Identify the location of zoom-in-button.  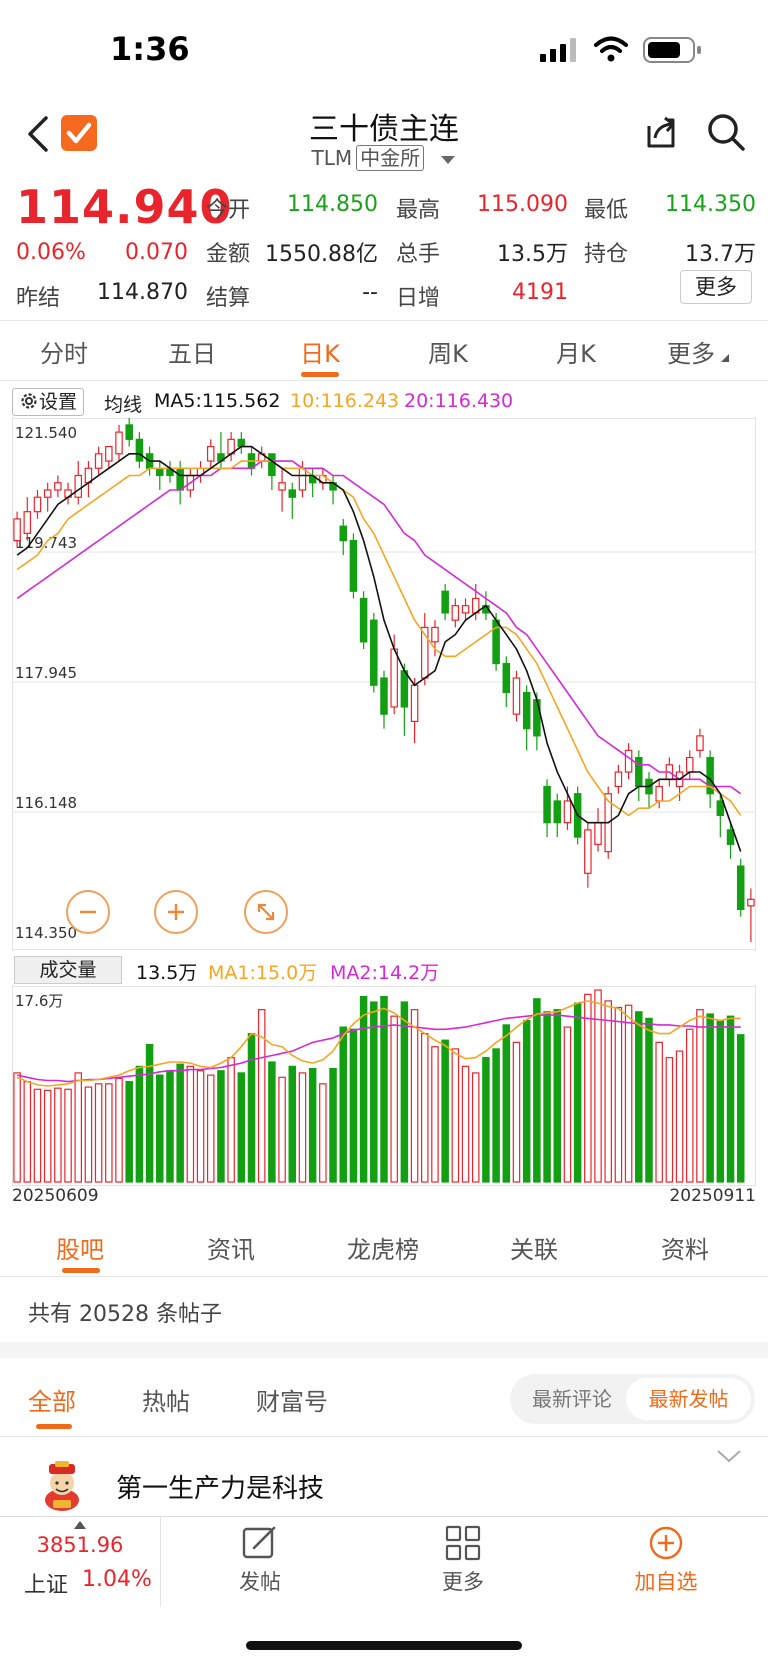
(176, 912).